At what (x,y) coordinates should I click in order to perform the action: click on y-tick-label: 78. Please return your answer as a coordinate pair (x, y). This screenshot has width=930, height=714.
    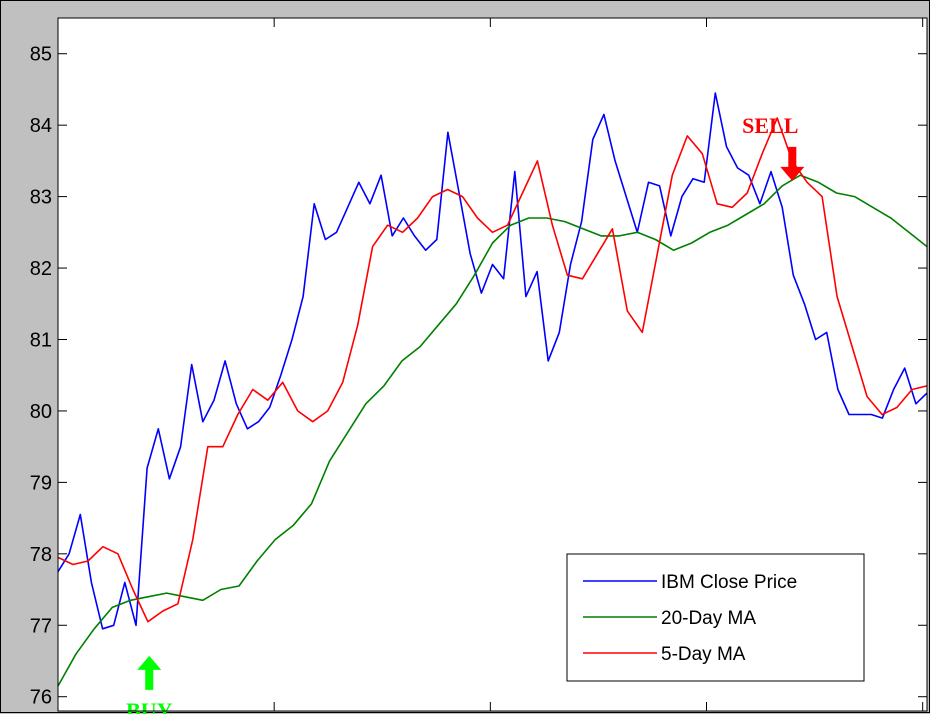
    Looking at the image, I should click on (41, 555).